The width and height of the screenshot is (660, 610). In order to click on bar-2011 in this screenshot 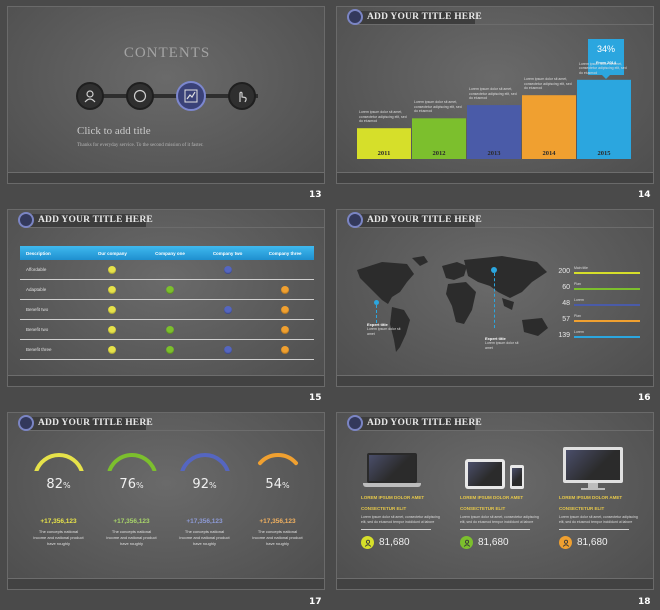, I will do `click(384, 143)`.